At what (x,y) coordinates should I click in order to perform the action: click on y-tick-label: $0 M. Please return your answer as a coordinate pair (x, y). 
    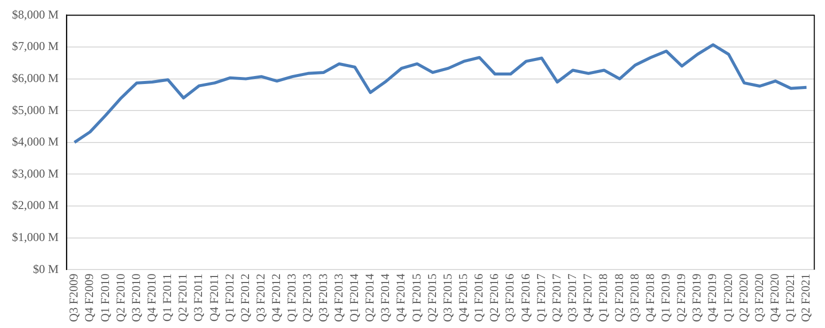
    Looking at the image, I should click on (46, 269).